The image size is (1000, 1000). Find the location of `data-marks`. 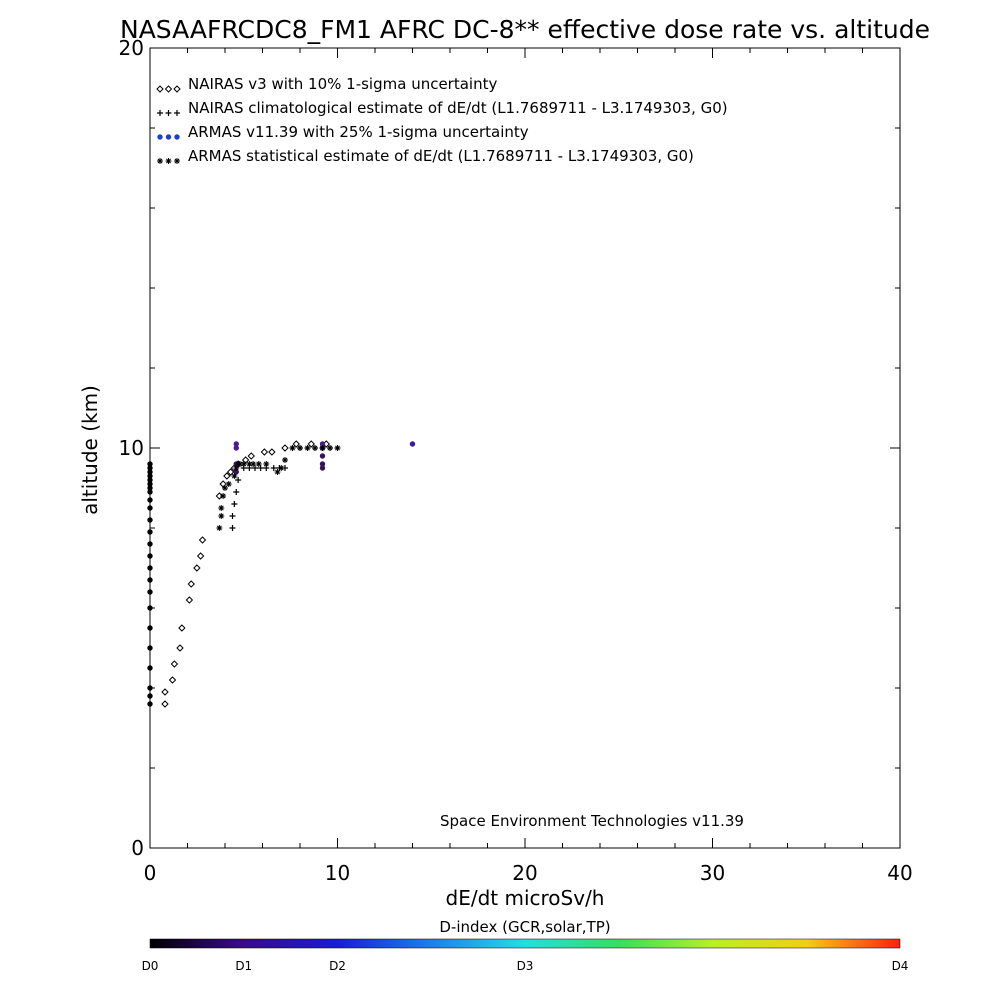

data-marks is located at coordinates (281, 574).